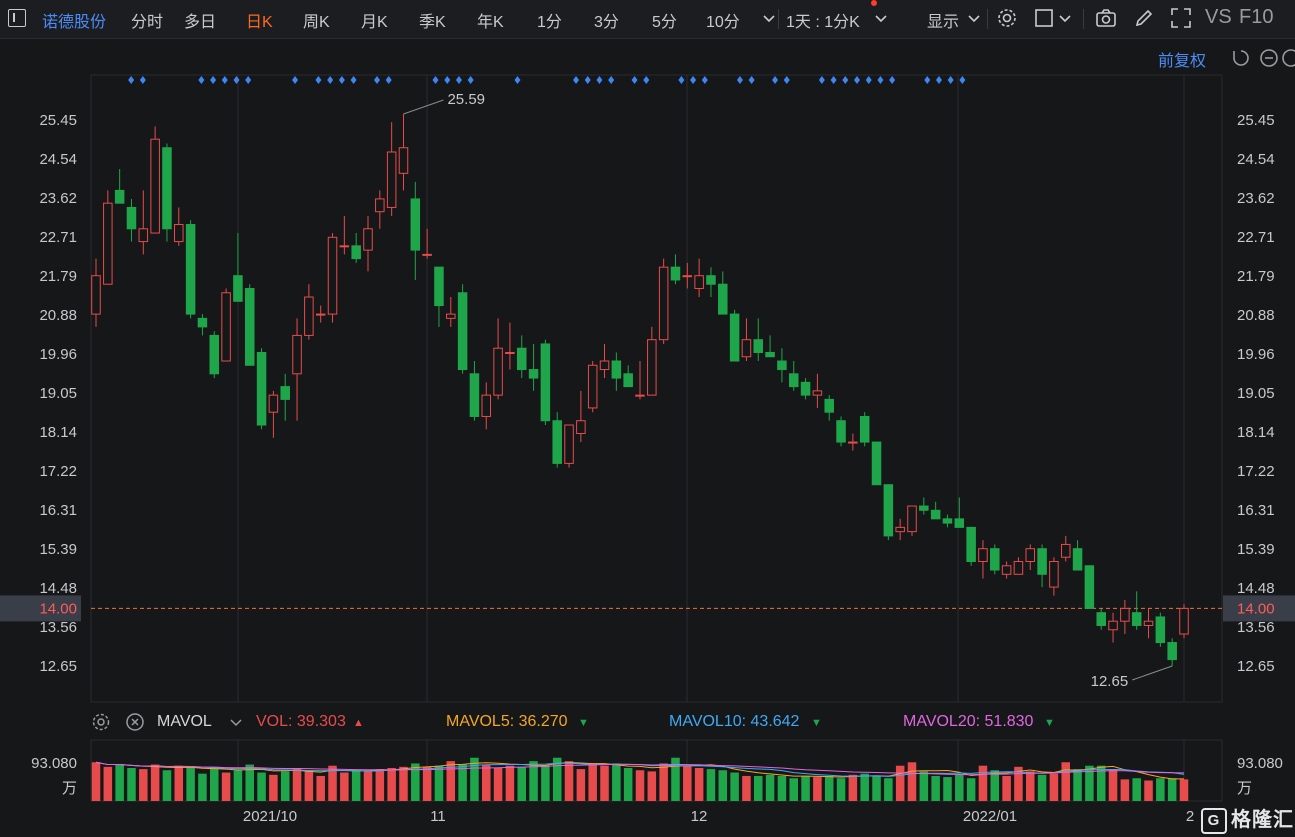  Describe the element at coordinates (987, 19) in the screenshot. I see `divider` at that location.